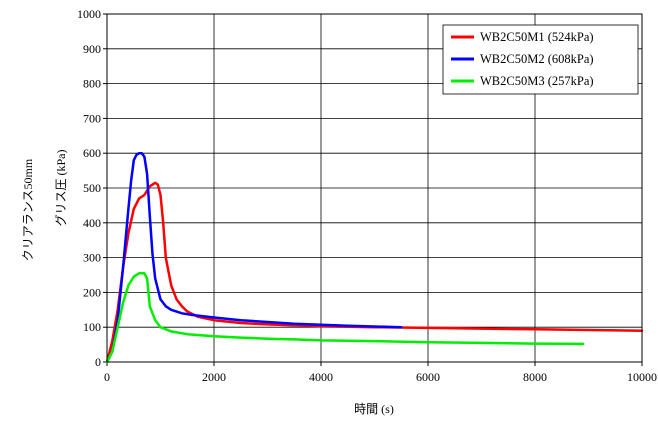  Describe the element at coordinates (92, 223) in the screenshot. I see `y-tick-label: 400` at that location.